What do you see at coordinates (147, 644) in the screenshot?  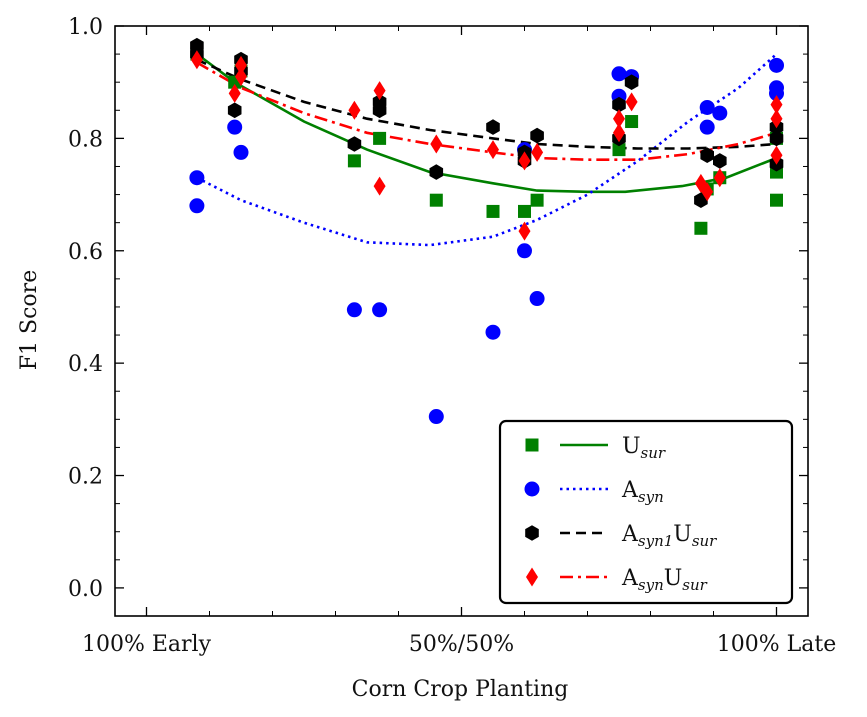 I see `x-tick-label: 100% Early` at bounding box center [147, 644].